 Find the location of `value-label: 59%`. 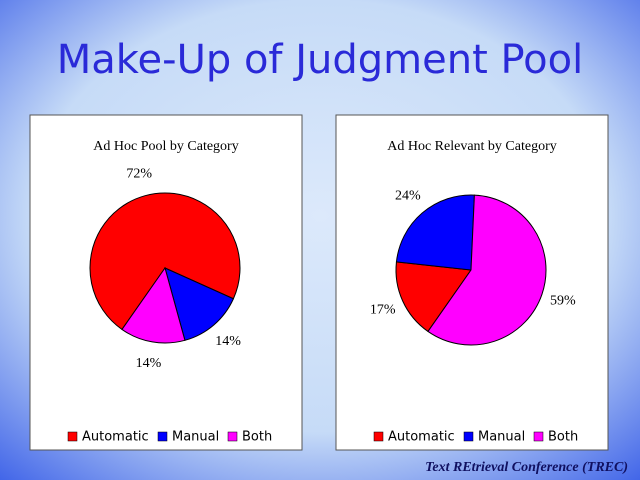

value-label: 59% is located at coordinates (563, 300).